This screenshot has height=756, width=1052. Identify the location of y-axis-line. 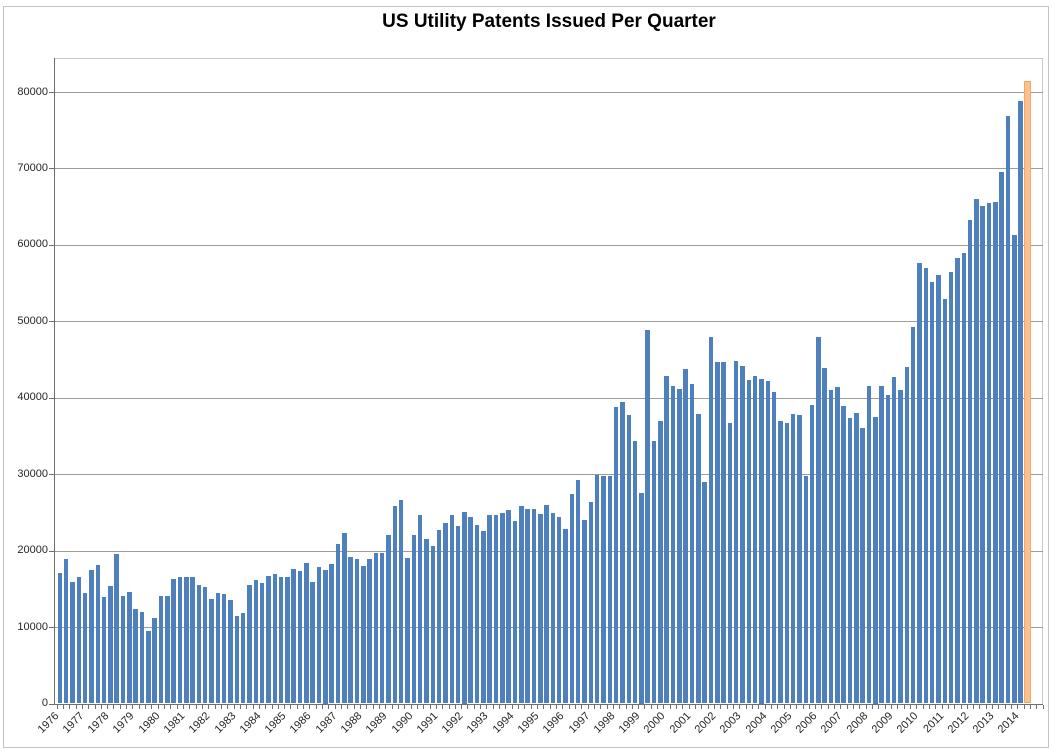
(54, 381).